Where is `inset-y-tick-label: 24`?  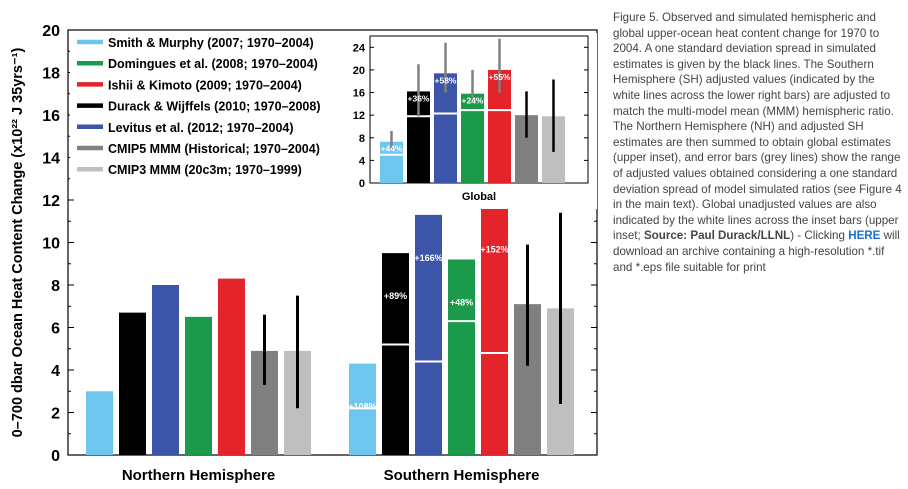 inset-y-tick-label: 24 is located at coordinates (359, 48).